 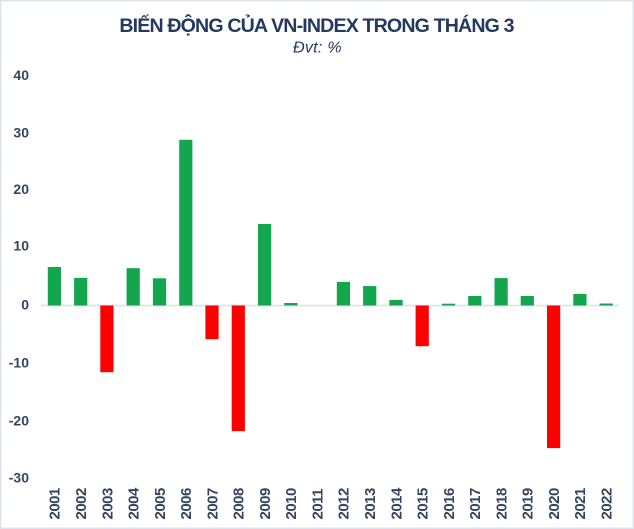 What do you see at coordinates (107, 504) in the screenshot?
I see `svg-text: 2003` at bounding box center [107, 504].